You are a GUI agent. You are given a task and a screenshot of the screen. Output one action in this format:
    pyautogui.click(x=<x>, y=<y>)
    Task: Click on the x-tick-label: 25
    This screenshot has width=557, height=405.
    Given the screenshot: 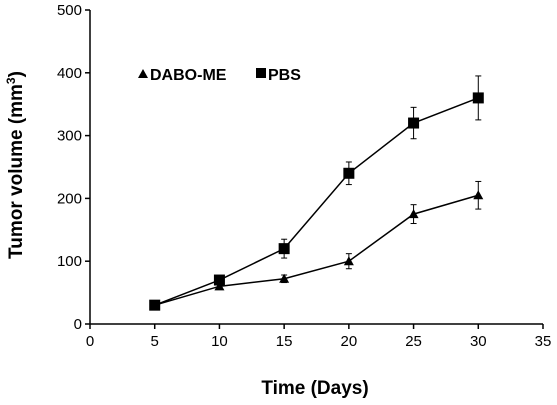 What is the action you would take?
    pyautogui.click(x=413, y=341)
    